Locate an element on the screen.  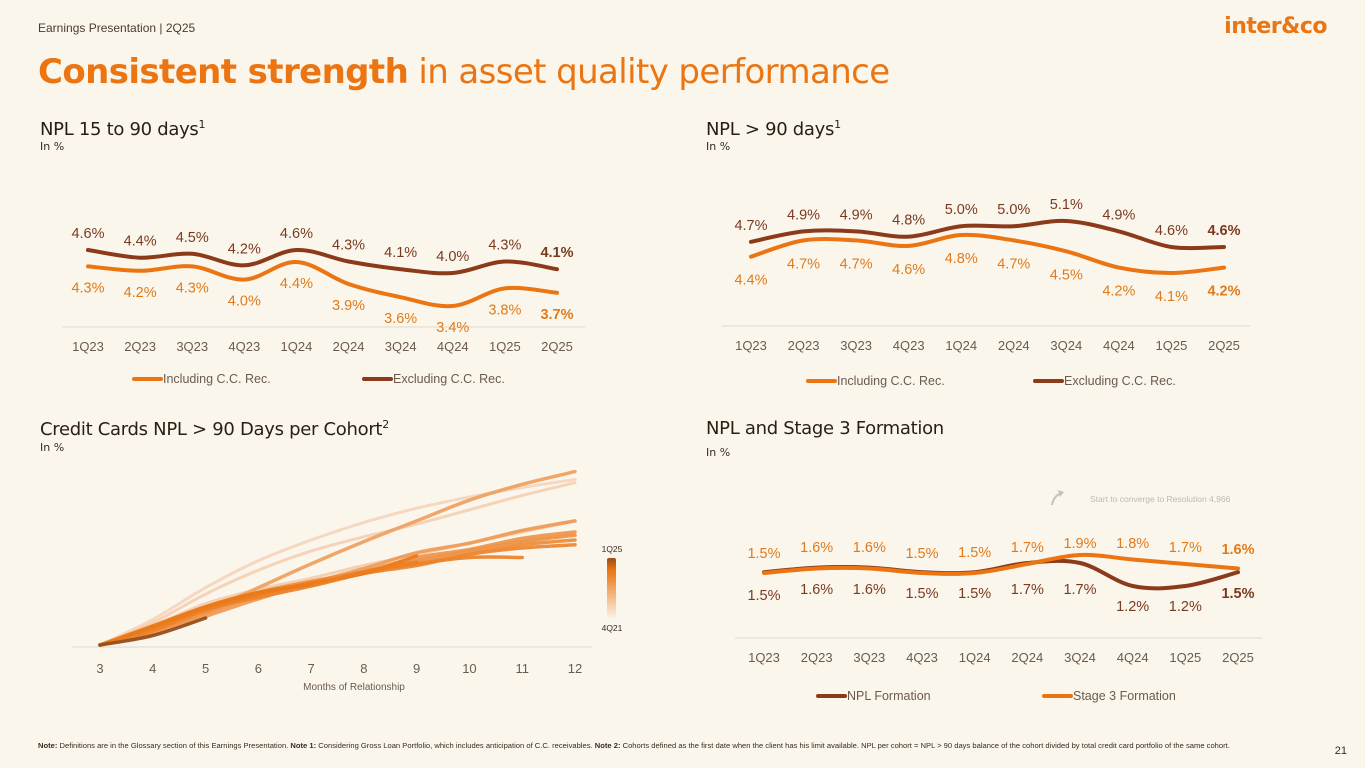
formation-x-tick: 1Q24 is located at coordinates (975, 657).